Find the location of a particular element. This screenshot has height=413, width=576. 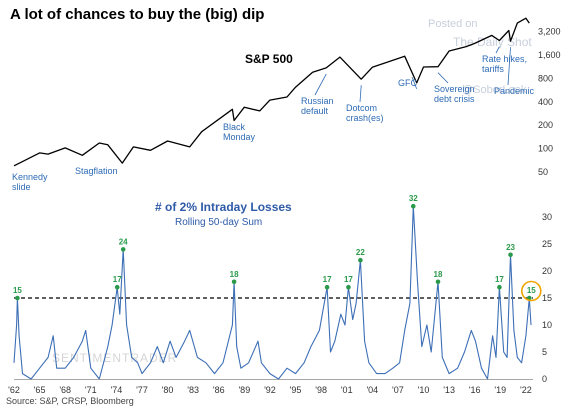

peak-label: 22 is located at coordinates (360, 252).